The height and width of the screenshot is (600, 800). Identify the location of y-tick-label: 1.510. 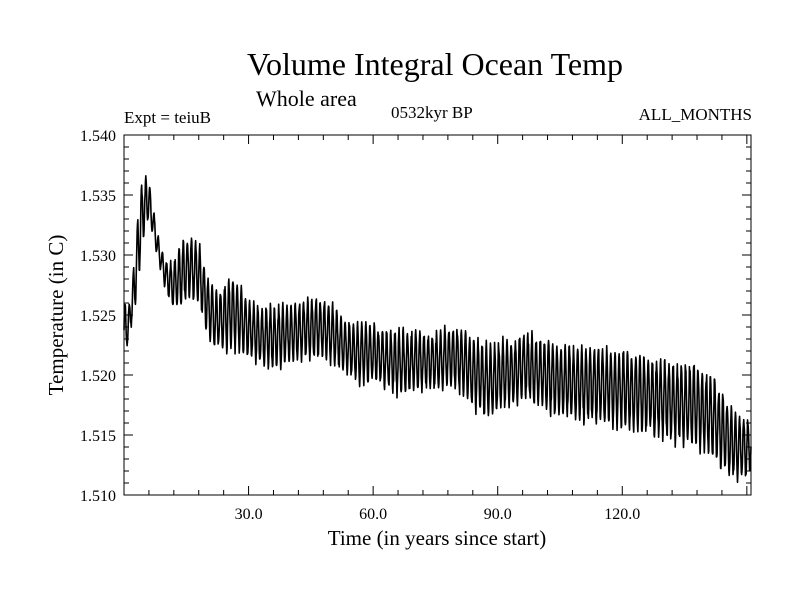
(98, 496).